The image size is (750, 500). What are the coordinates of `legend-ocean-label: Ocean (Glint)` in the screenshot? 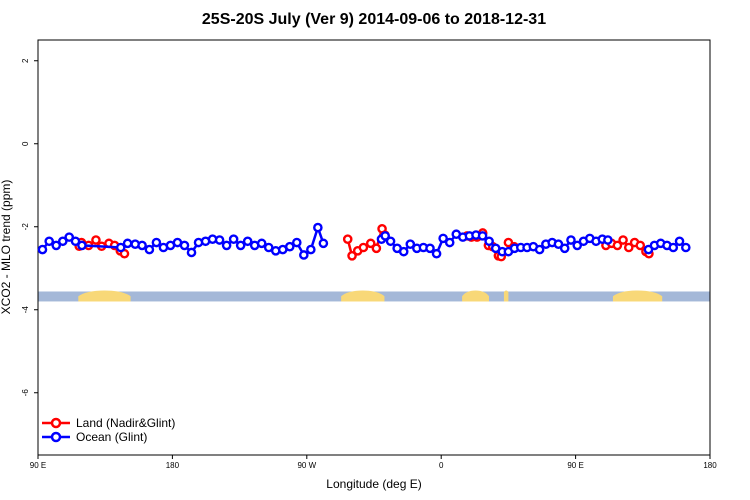 It's located at (111, 437).